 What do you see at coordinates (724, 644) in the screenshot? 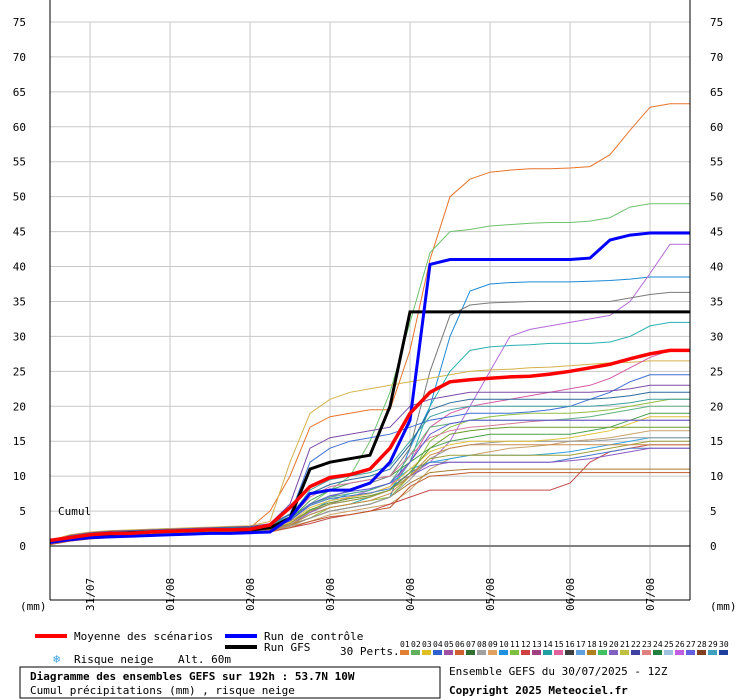
I see `pert-legend-number: 30` at bounding box center [724, 644].